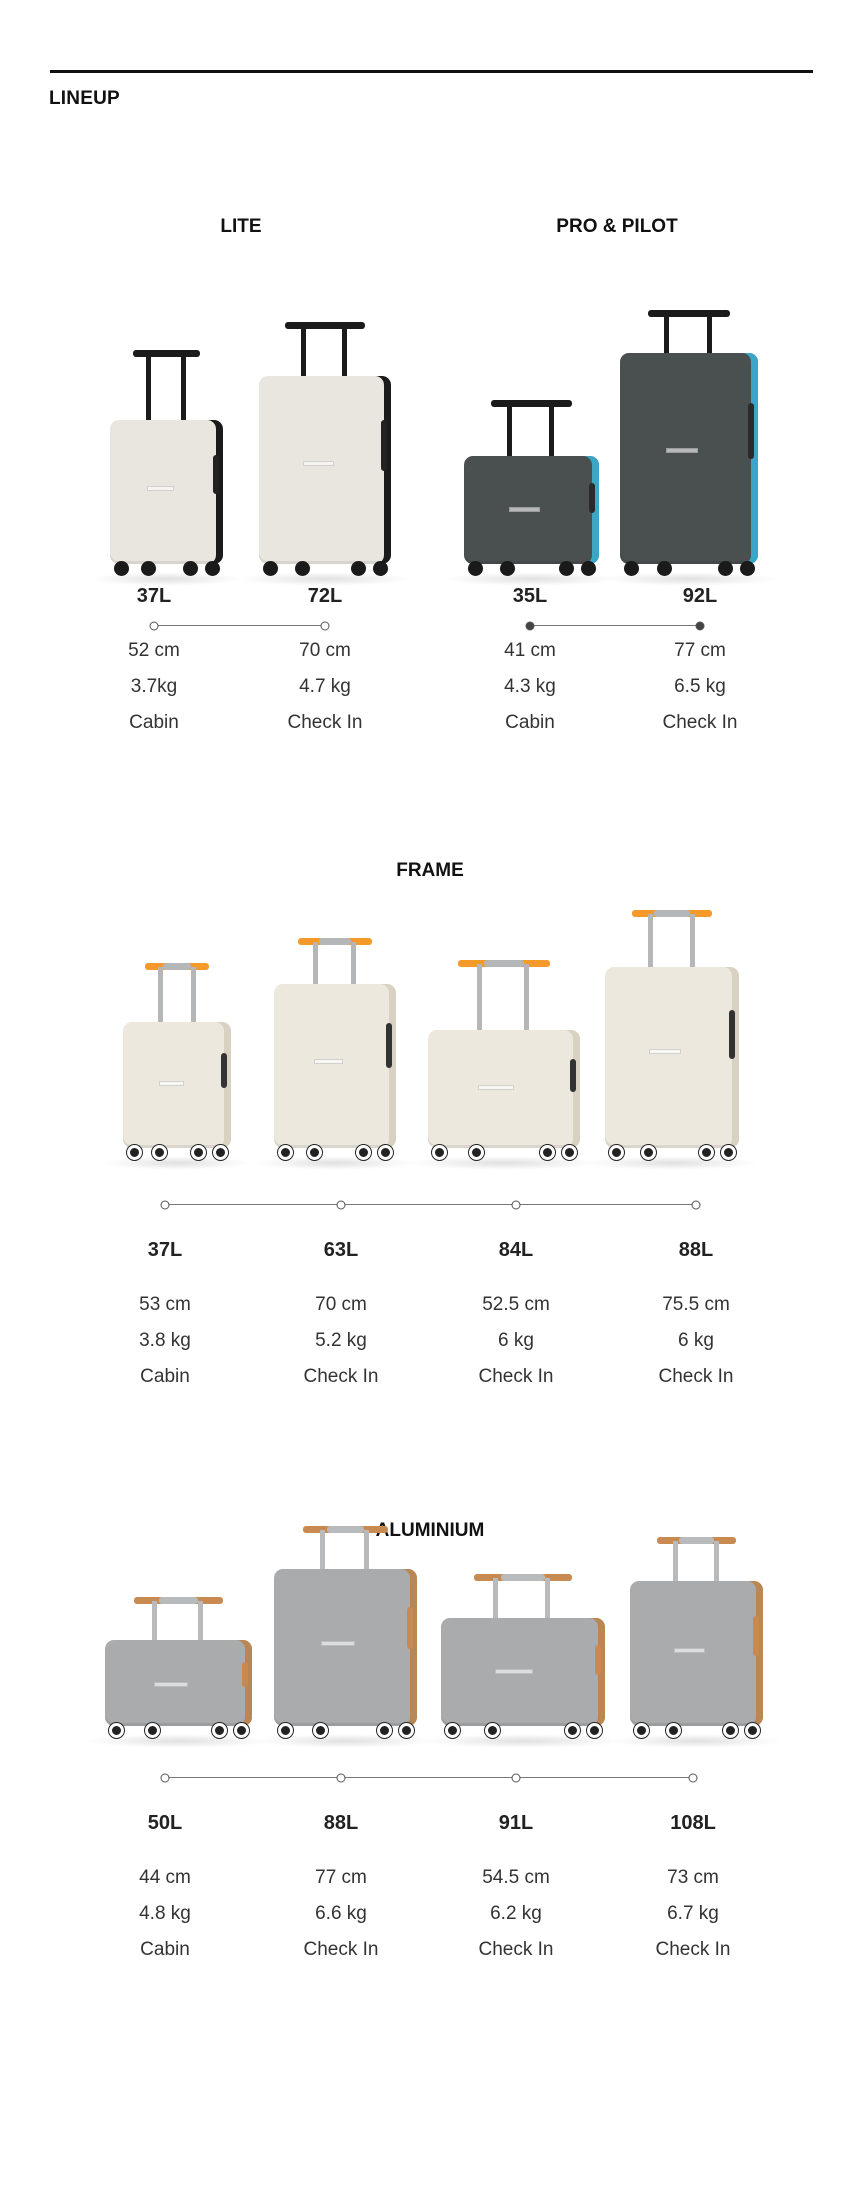  What do you see at coordinates (530, 650) in the screenshot?
I see `model-height: 41 cm` at bounding box center [530, 650].